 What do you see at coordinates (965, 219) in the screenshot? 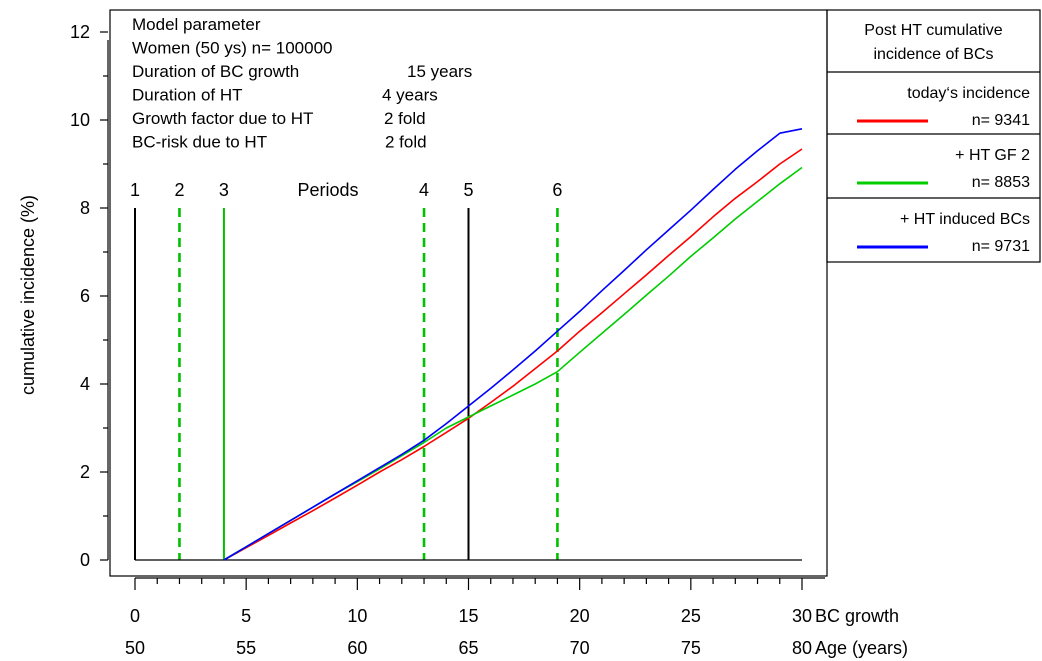
I see `legend-entry-label: + HT induced BCs` at bounding box center [965, 219].